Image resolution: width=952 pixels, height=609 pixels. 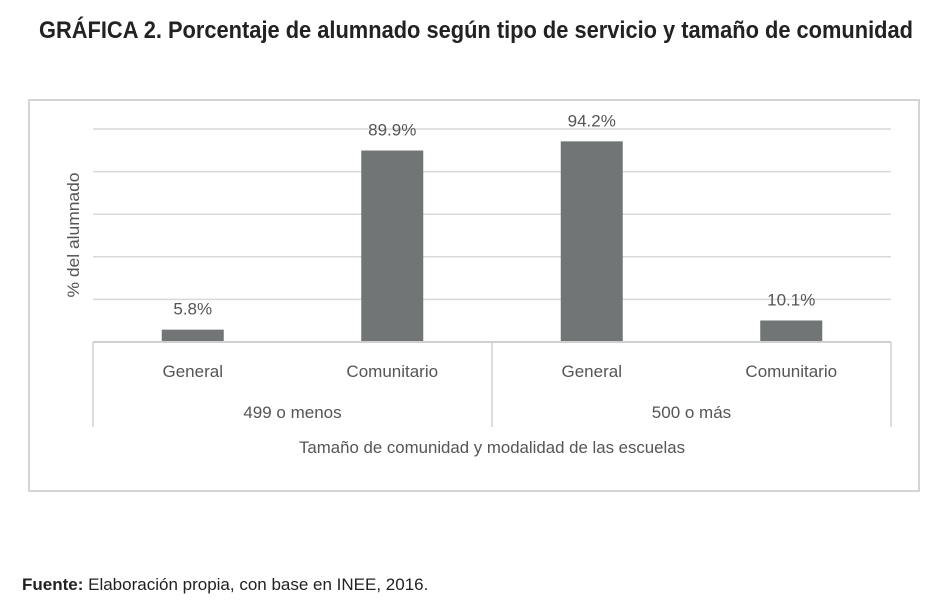 I want to click on source-label: Fuente:, so click(x=52, y=584).